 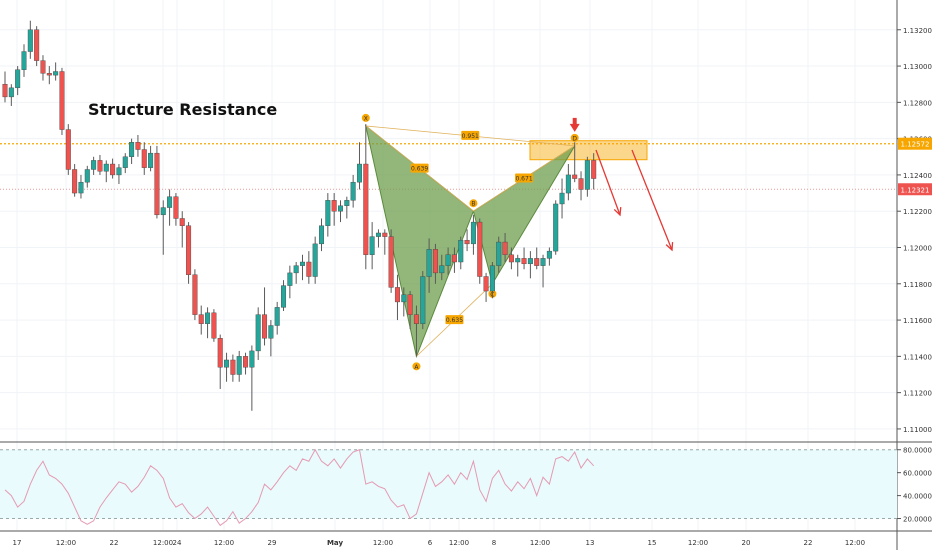 What do you see at coordinates (917, 212) in the screenshot?
I see `price-tick-label: 1.12200` at bounding box center [917, 212].